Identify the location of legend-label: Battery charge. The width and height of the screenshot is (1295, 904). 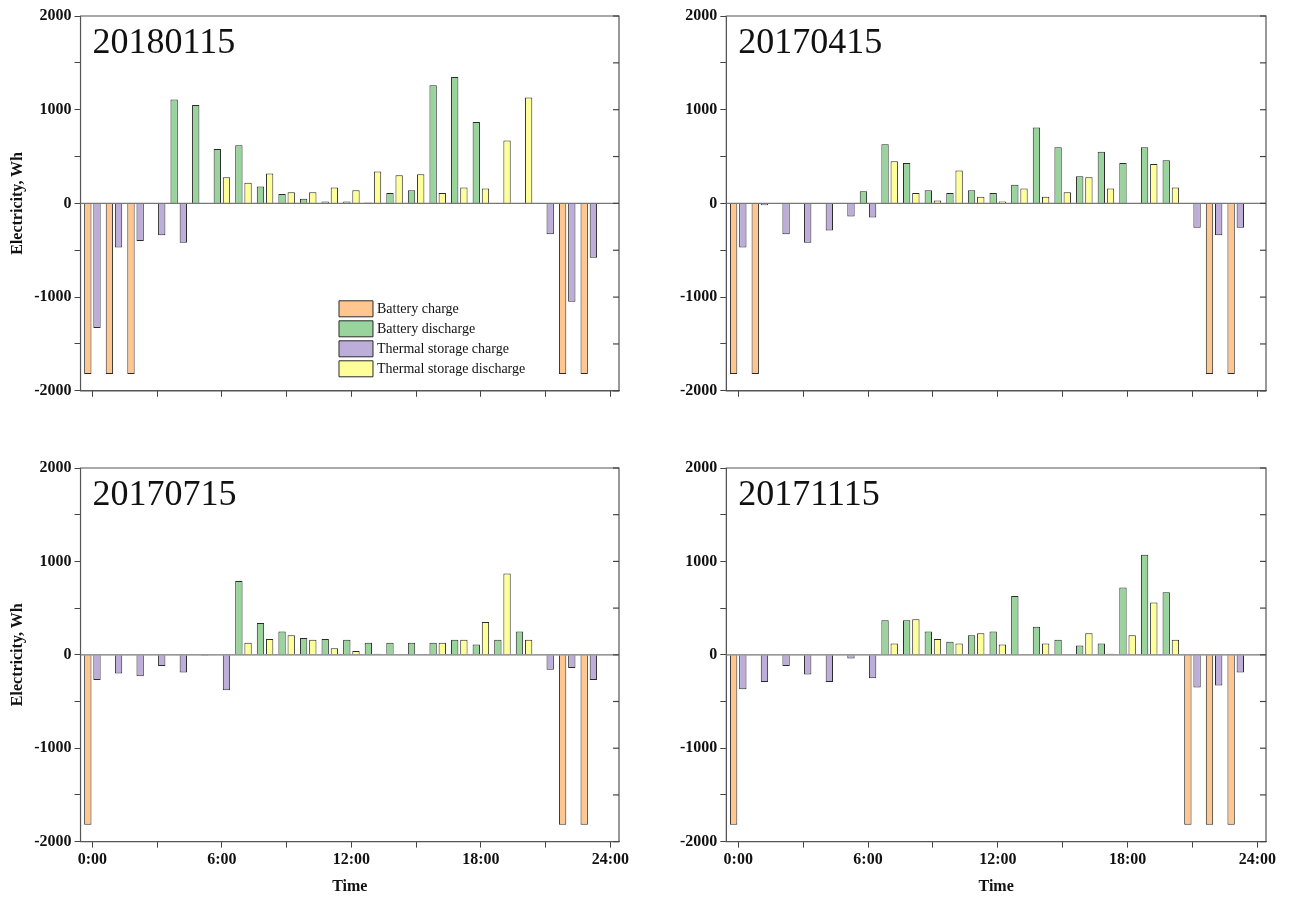
(417, 309).